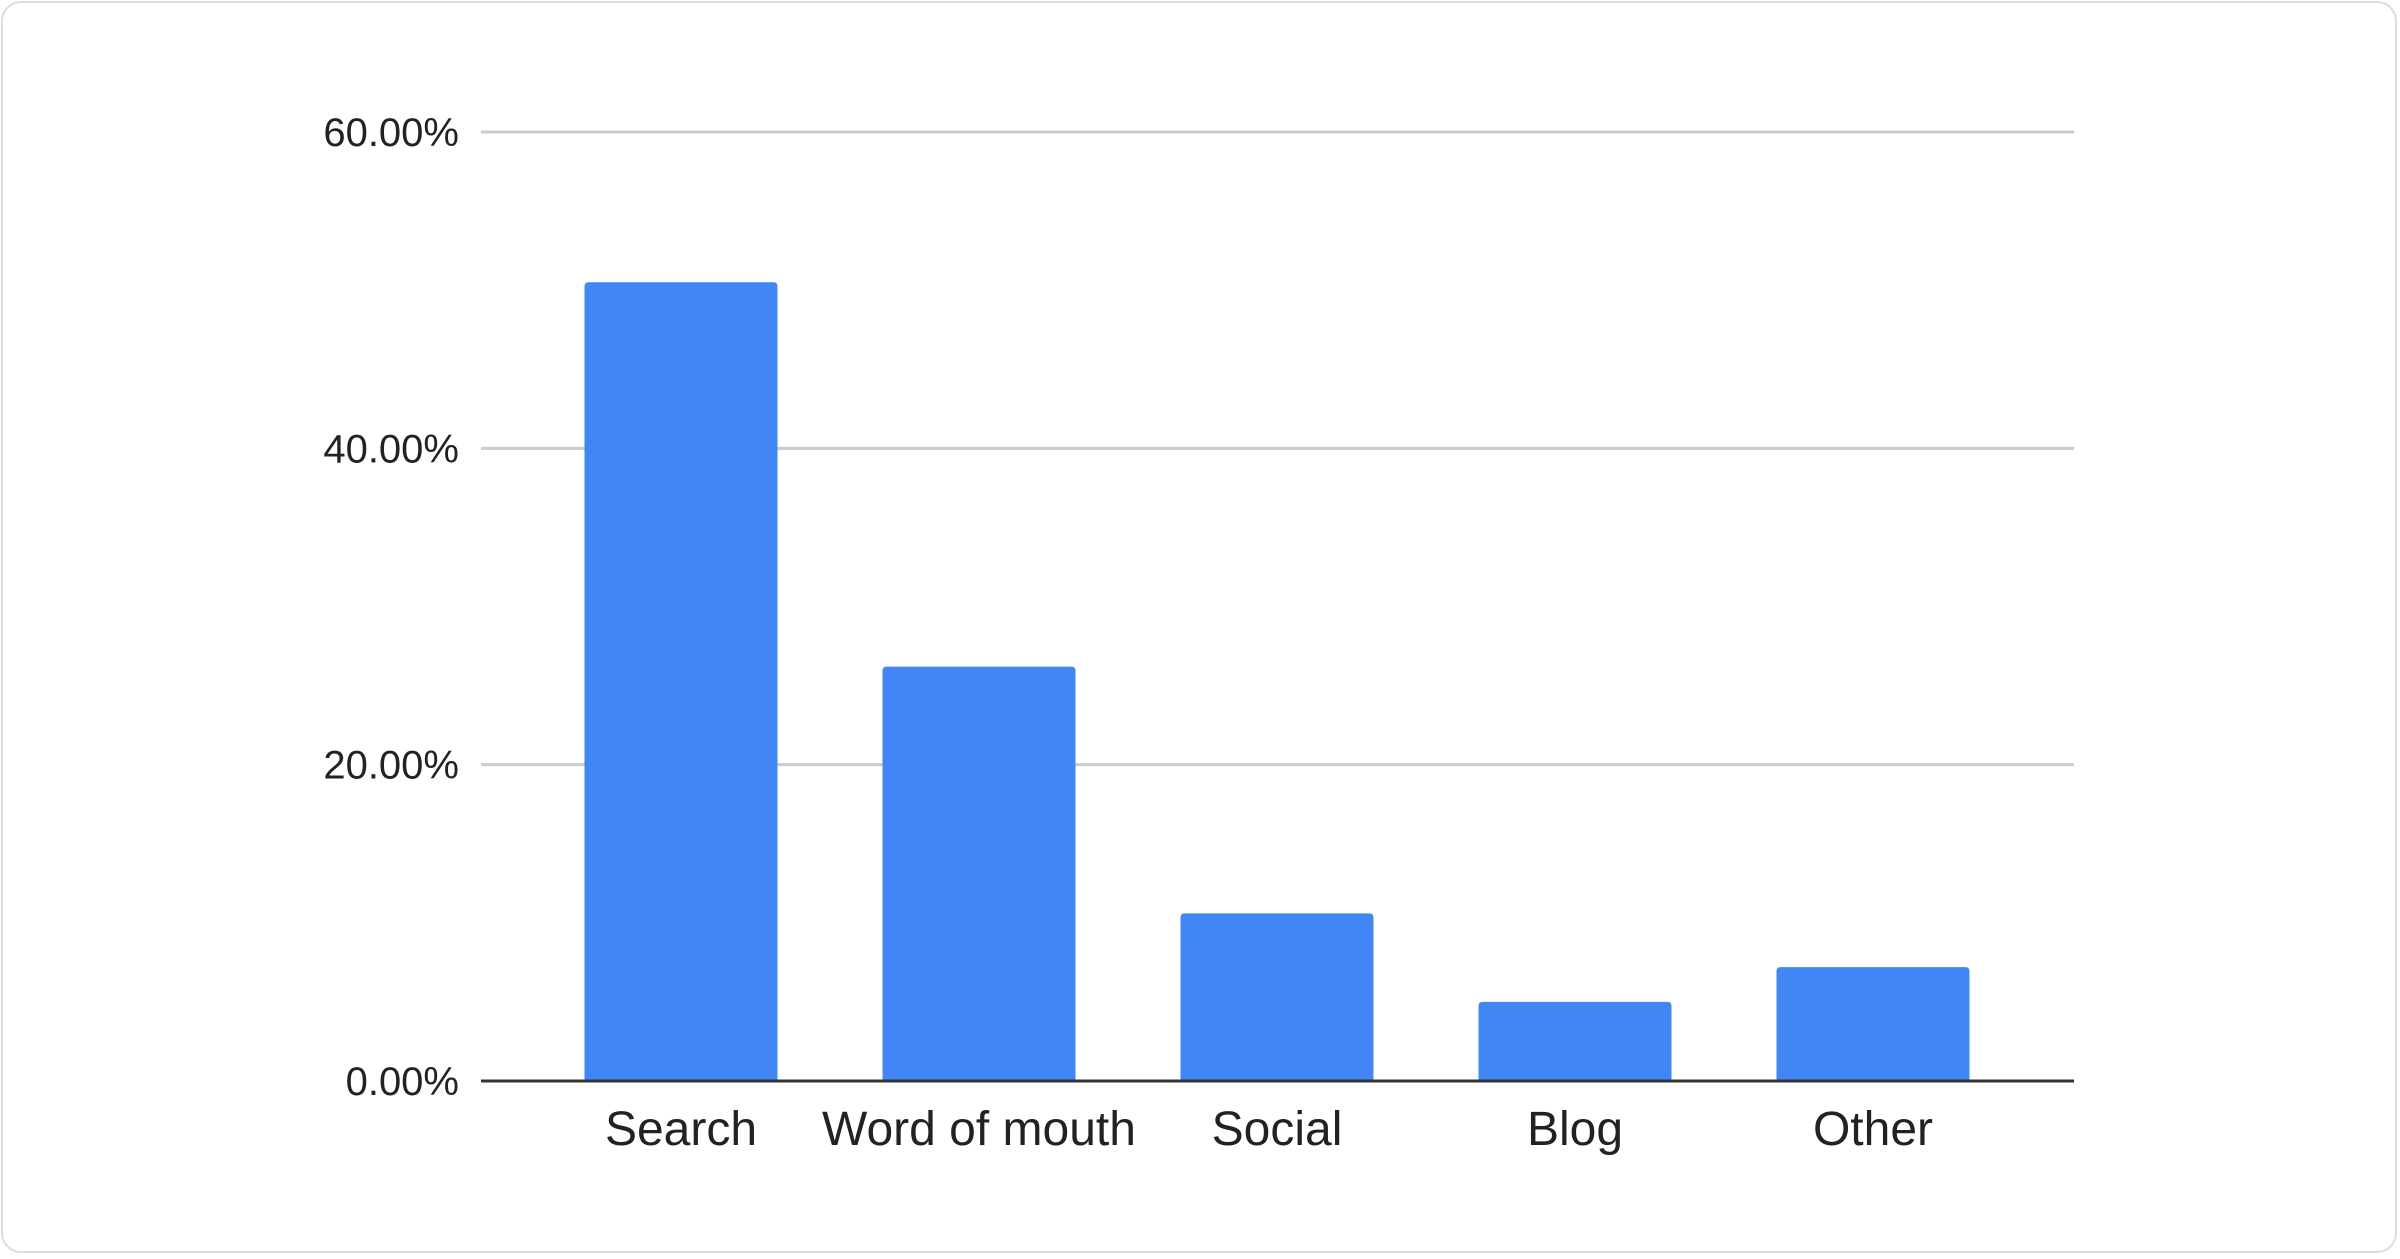 The width and height of the screenshot is (2400, 1259). Describe the element at coordinates (681, 682) in the screenshot. I see `bar-search` at that location.